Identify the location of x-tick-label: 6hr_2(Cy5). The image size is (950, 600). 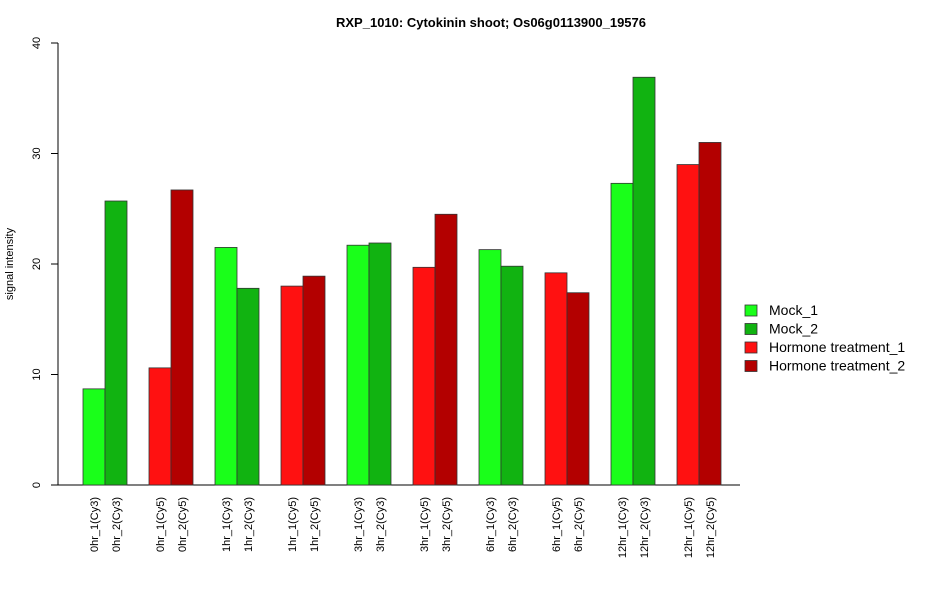
(579, 524).